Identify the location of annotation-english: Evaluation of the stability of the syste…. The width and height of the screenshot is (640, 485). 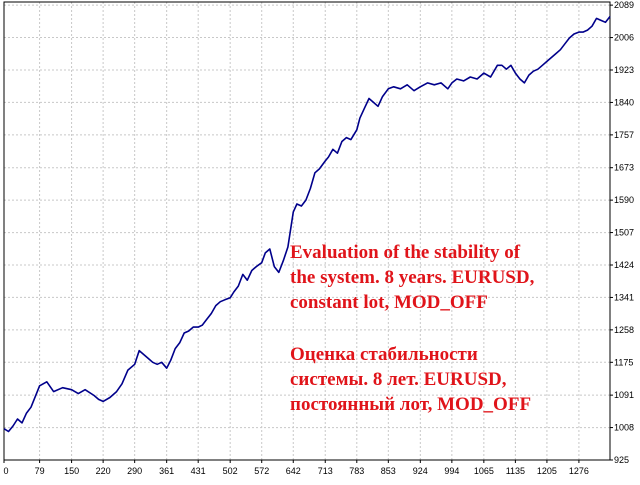
(462, 277).